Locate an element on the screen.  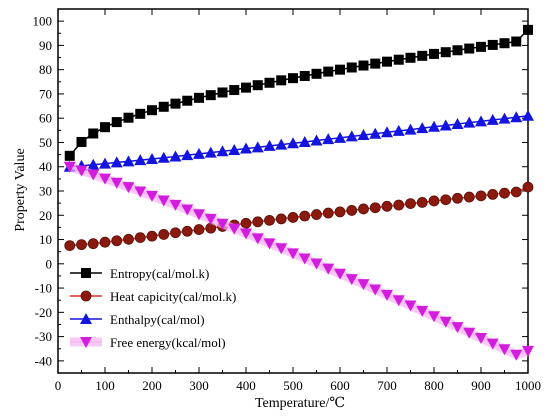
y-tick-label: 60 is located at coordinates (45, 118).